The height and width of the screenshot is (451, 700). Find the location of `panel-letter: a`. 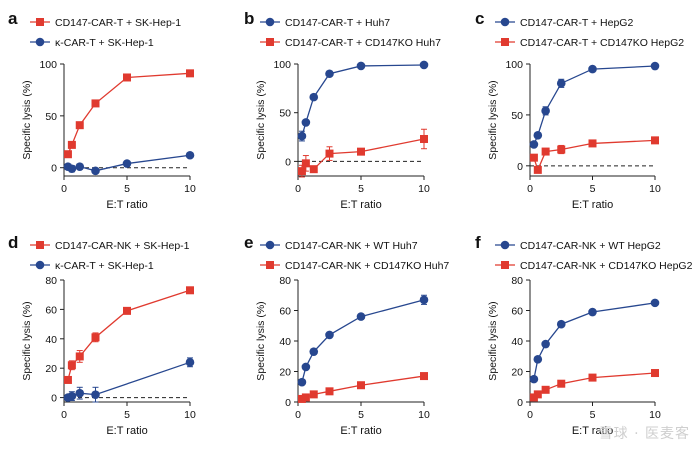

panel-letter: a is located at coordinates (13, 18).